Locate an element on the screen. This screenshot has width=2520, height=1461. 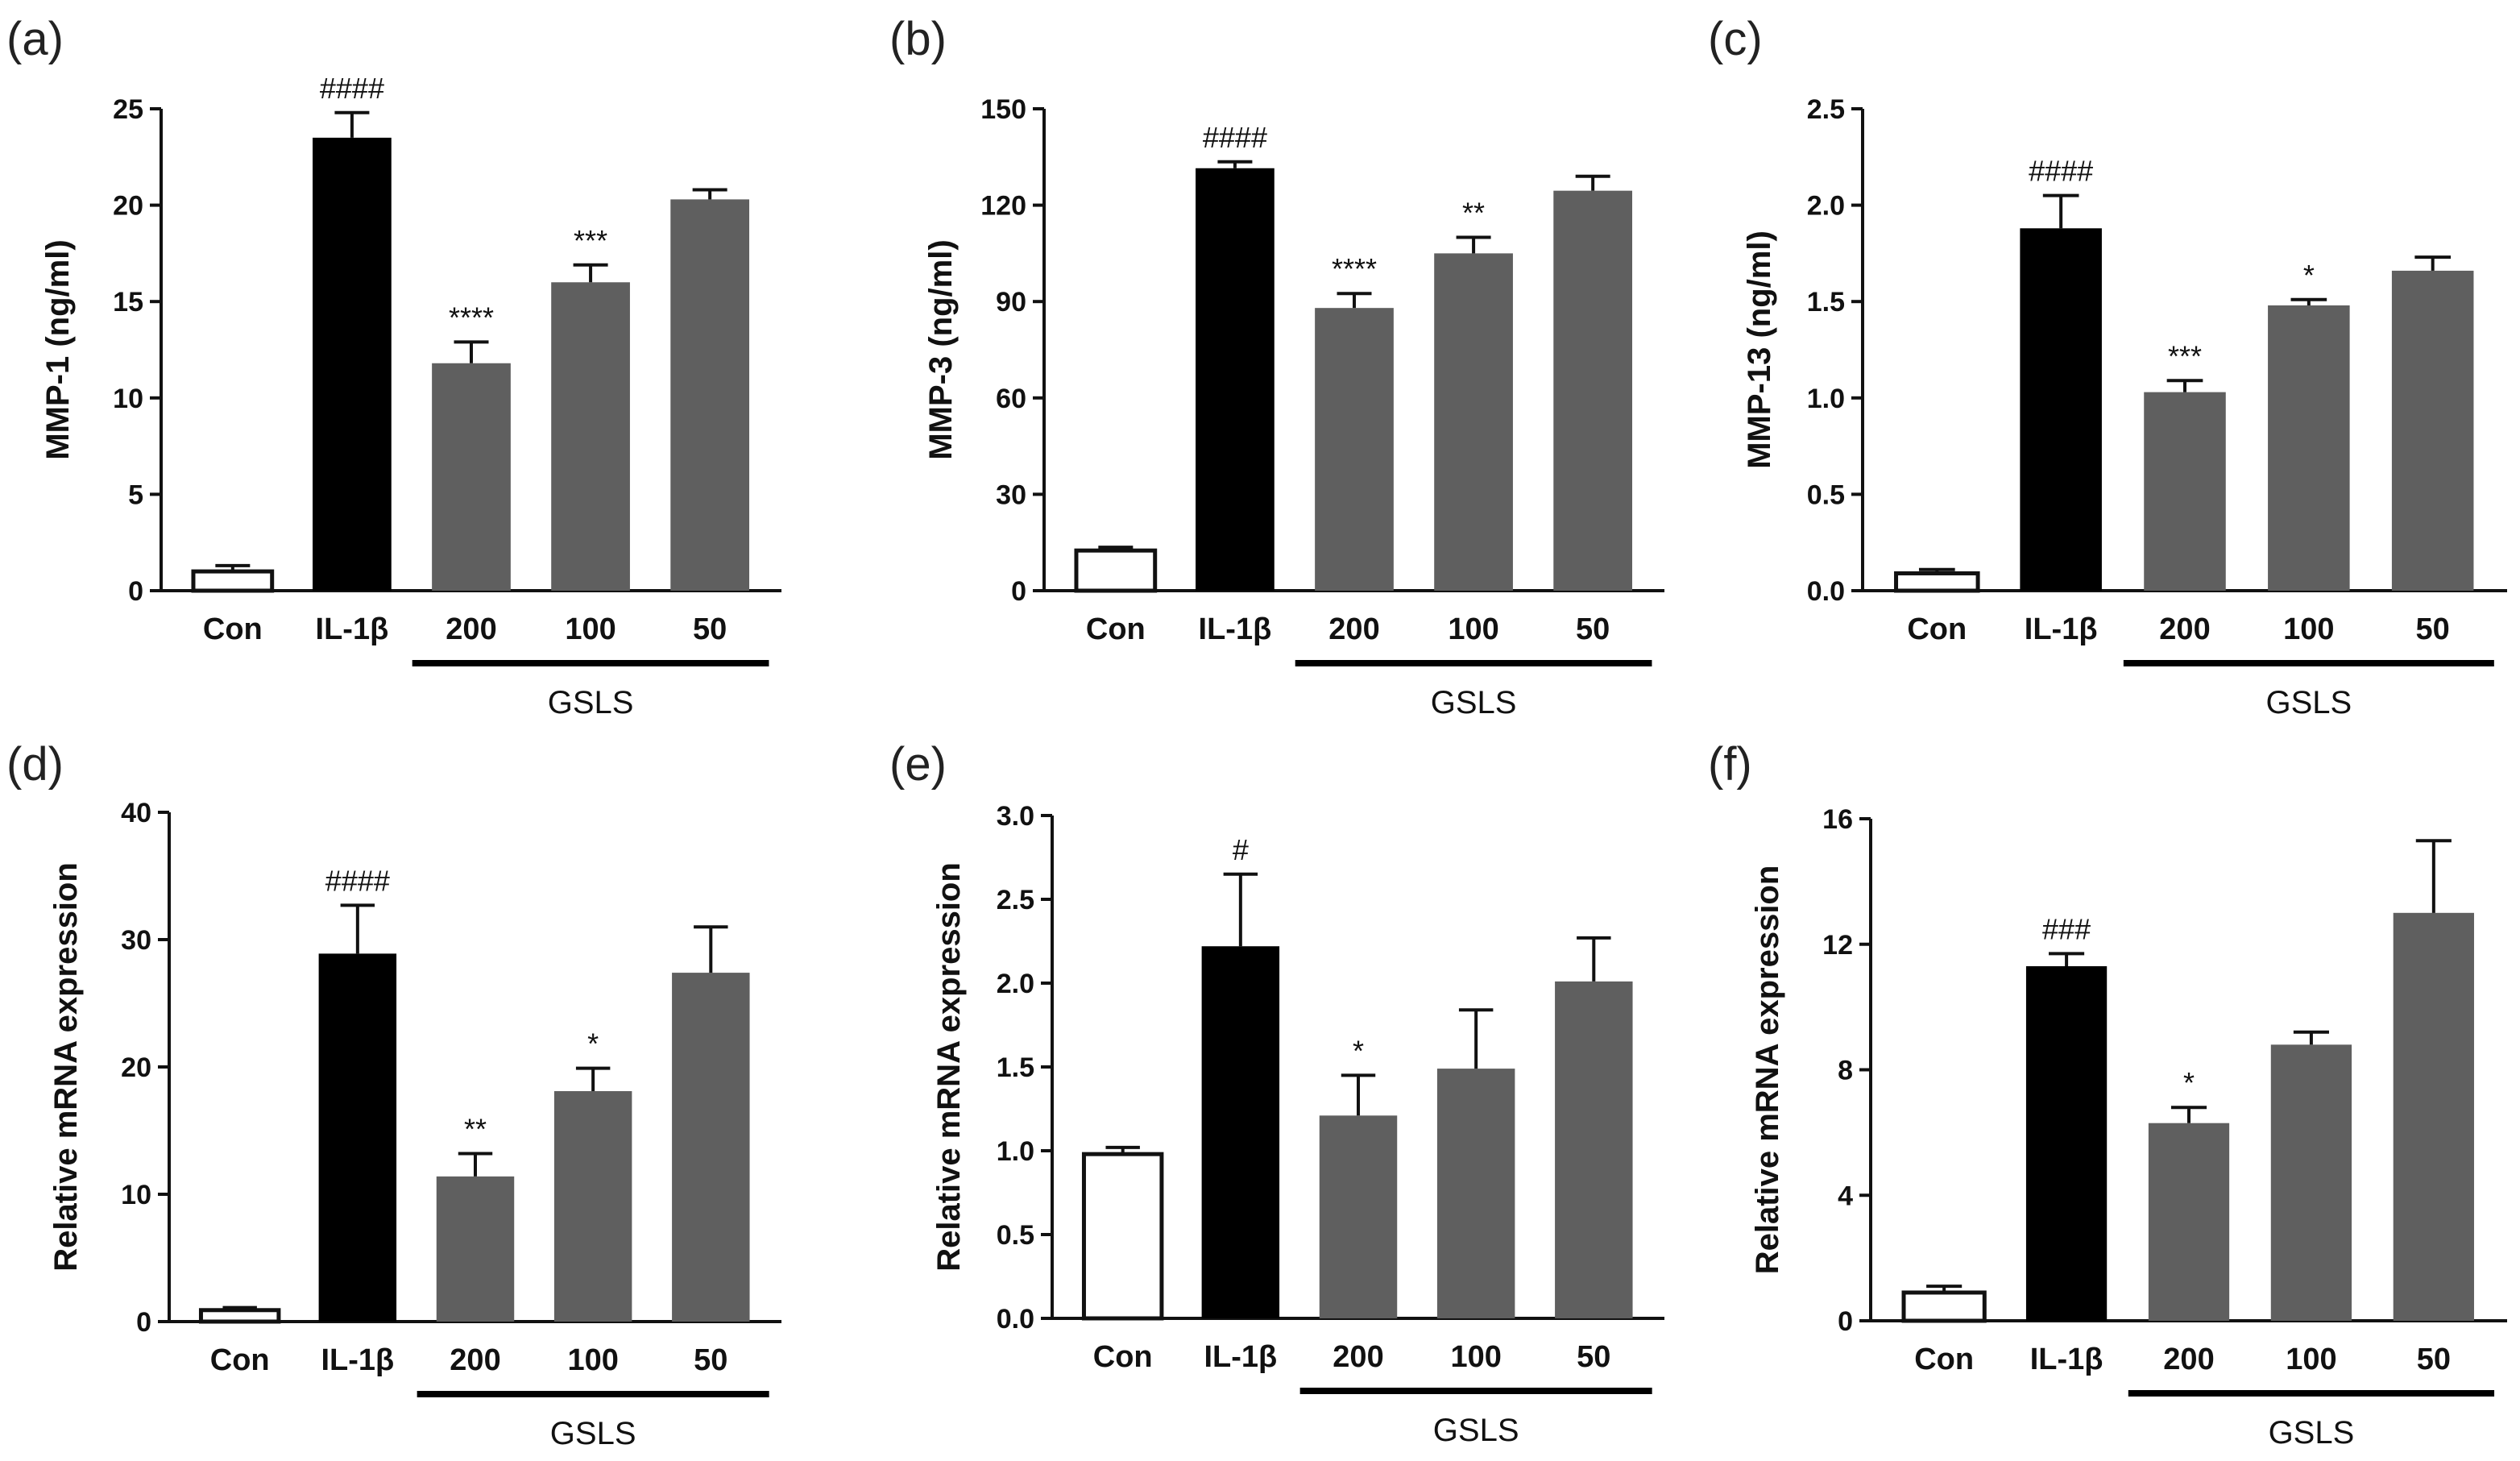
y-tick-label: 150 is located at coordinates (1003, 109).